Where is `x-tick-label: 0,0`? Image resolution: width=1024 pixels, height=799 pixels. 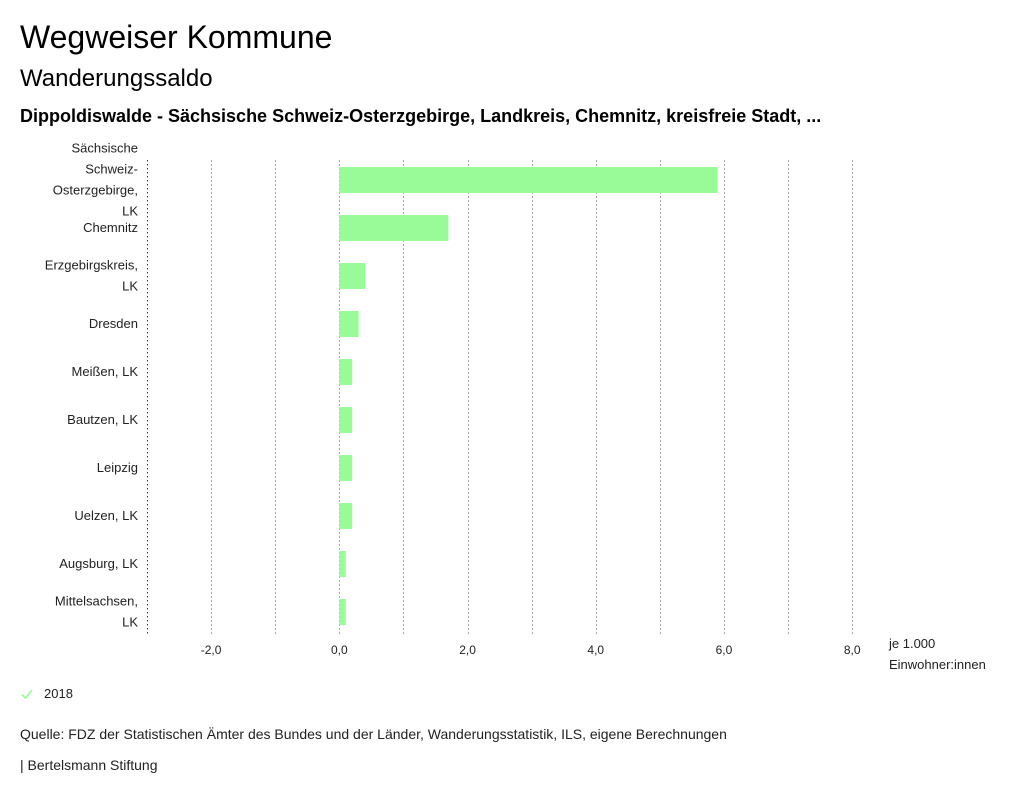 x-tick-label: 0,0 is located at coordinates (339, 650).